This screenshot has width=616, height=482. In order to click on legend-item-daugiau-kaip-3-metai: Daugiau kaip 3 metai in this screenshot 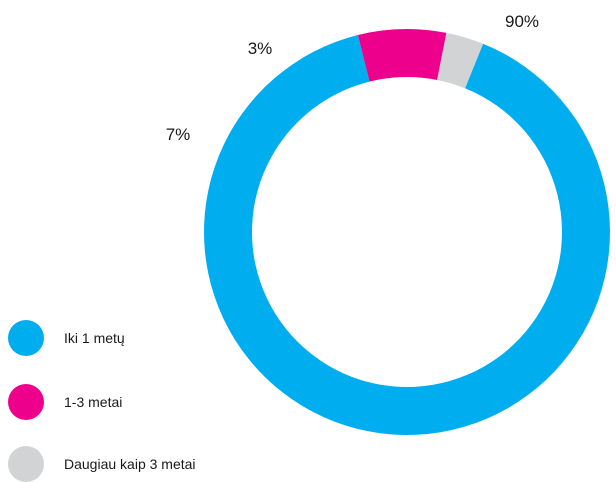, I will do `click(102, 464)`.